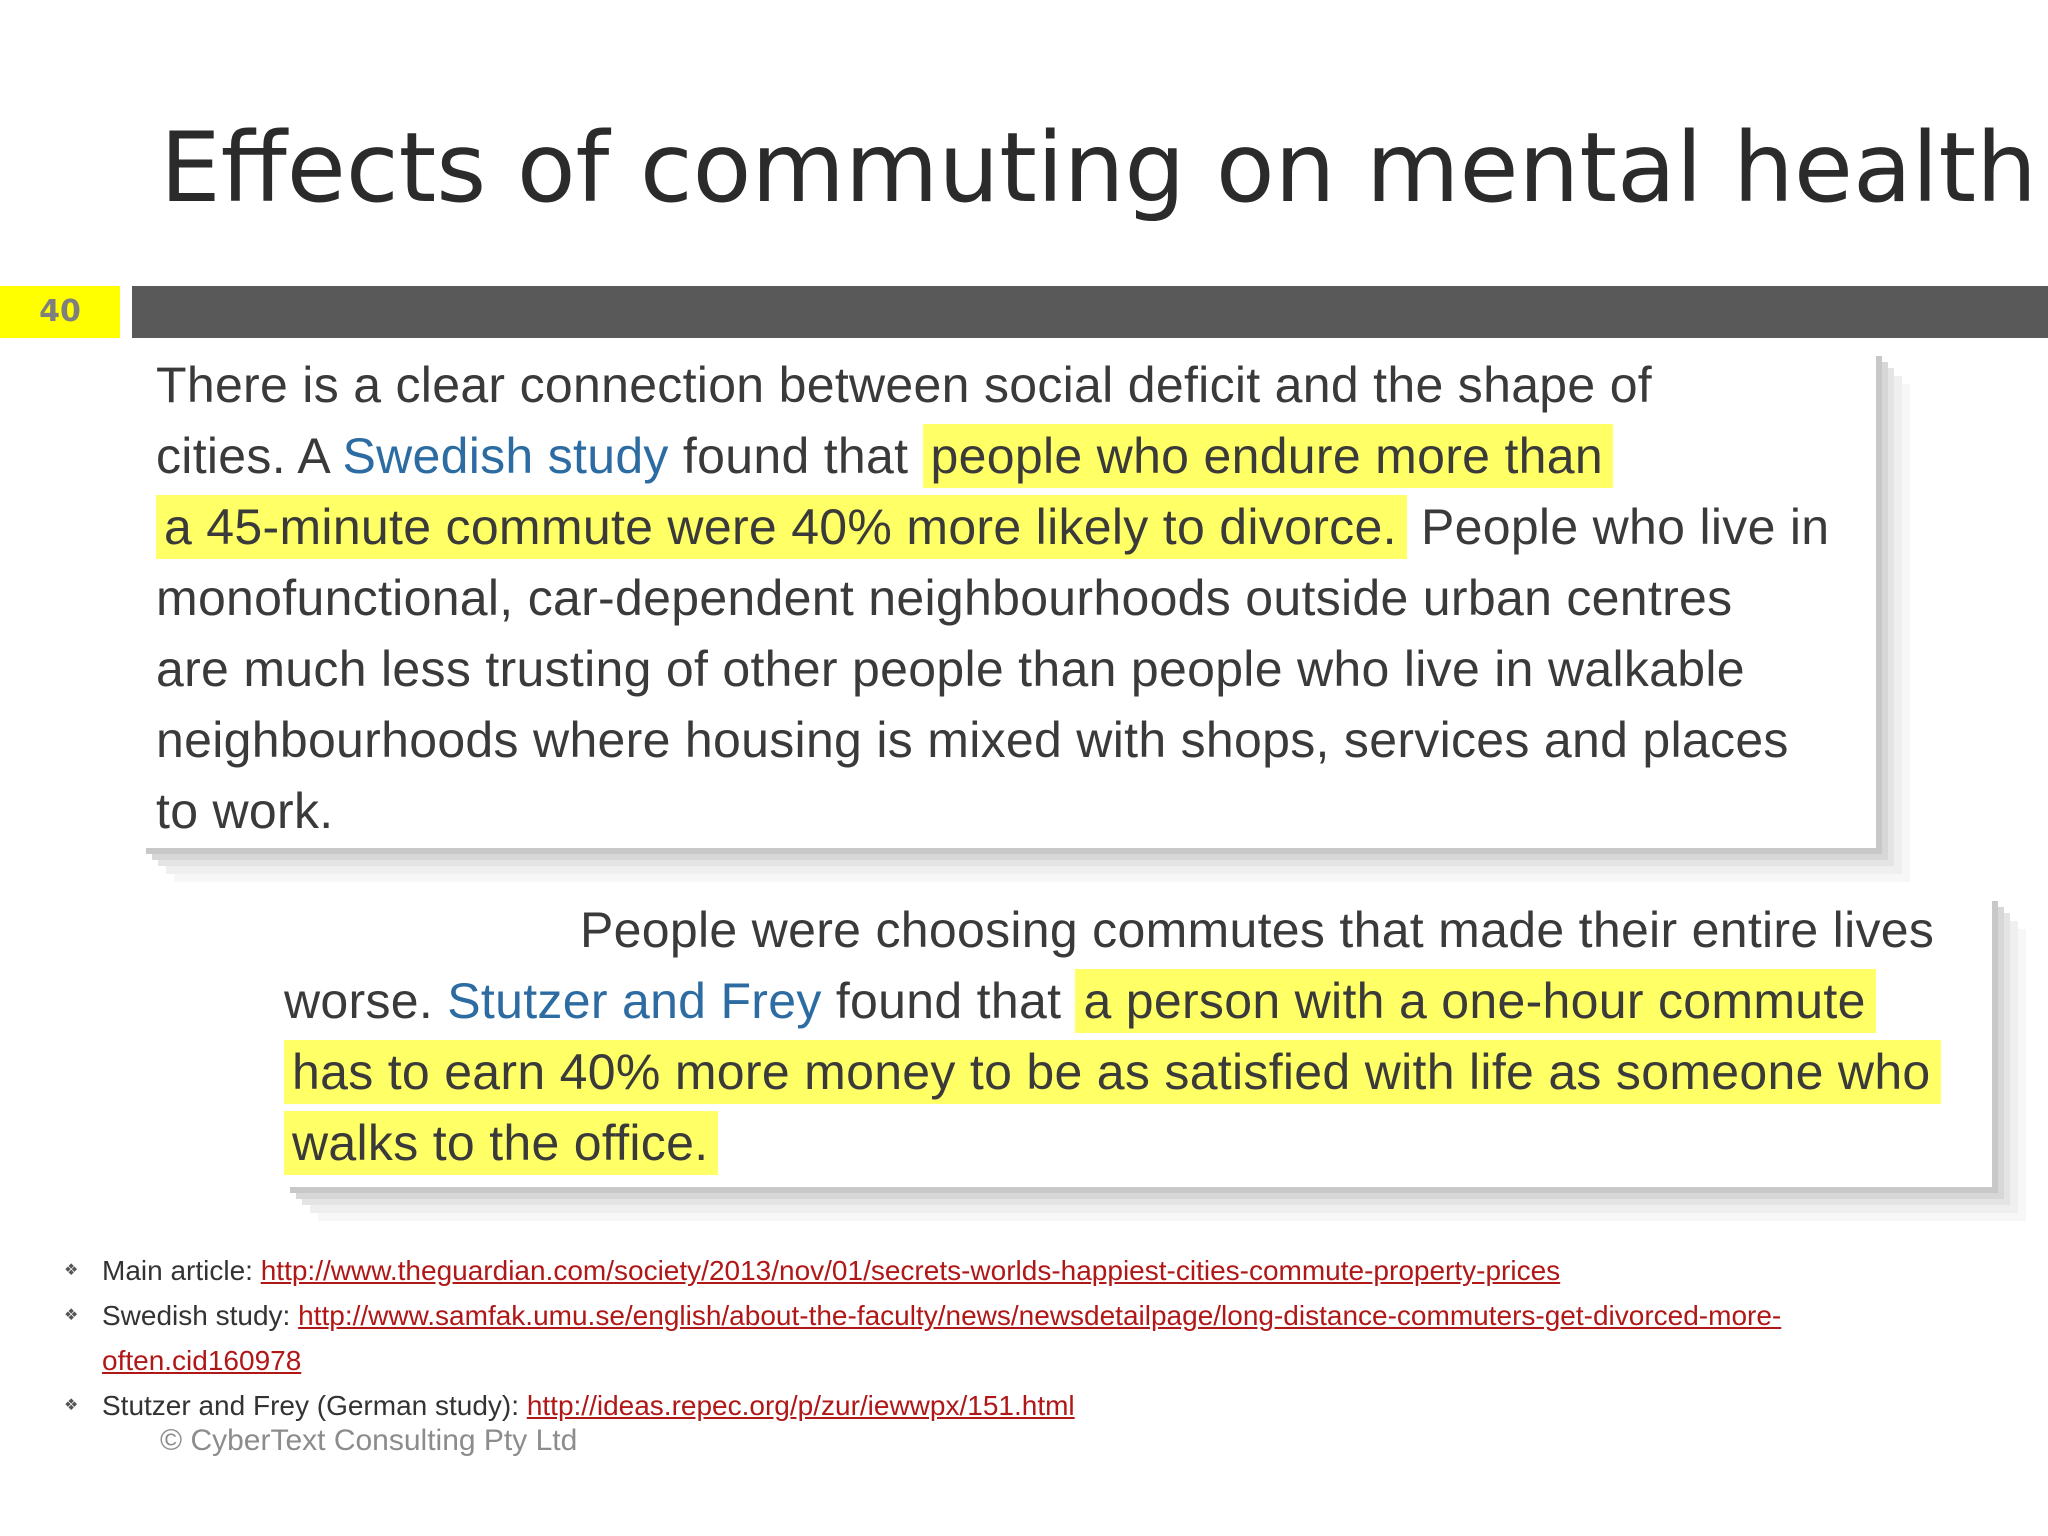 The image size is (2048, 1536). I want to click on highlighted-text: walks to the office., so click(501, 1143).